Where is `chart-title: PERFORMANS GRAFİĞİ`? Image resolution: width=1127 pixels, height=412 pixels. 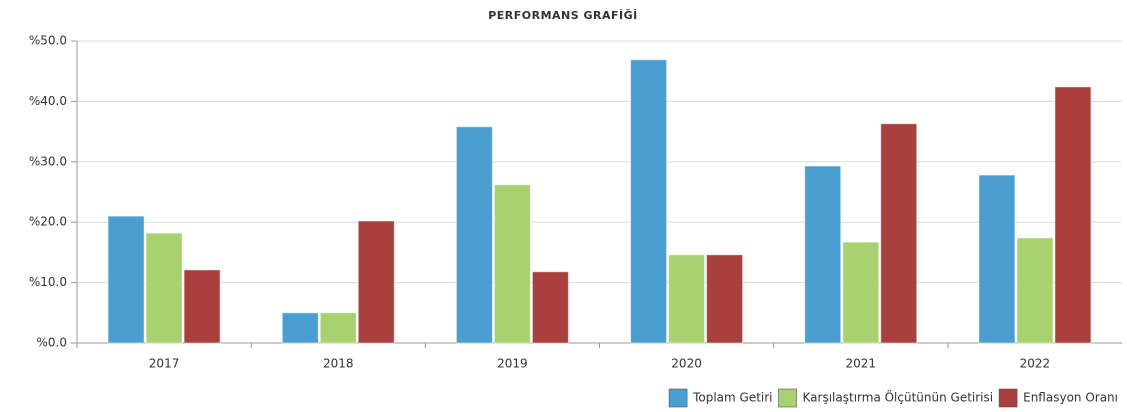 chart-title: PERFORMANS GRAFİĞİ is located at coordinates (563, 15).